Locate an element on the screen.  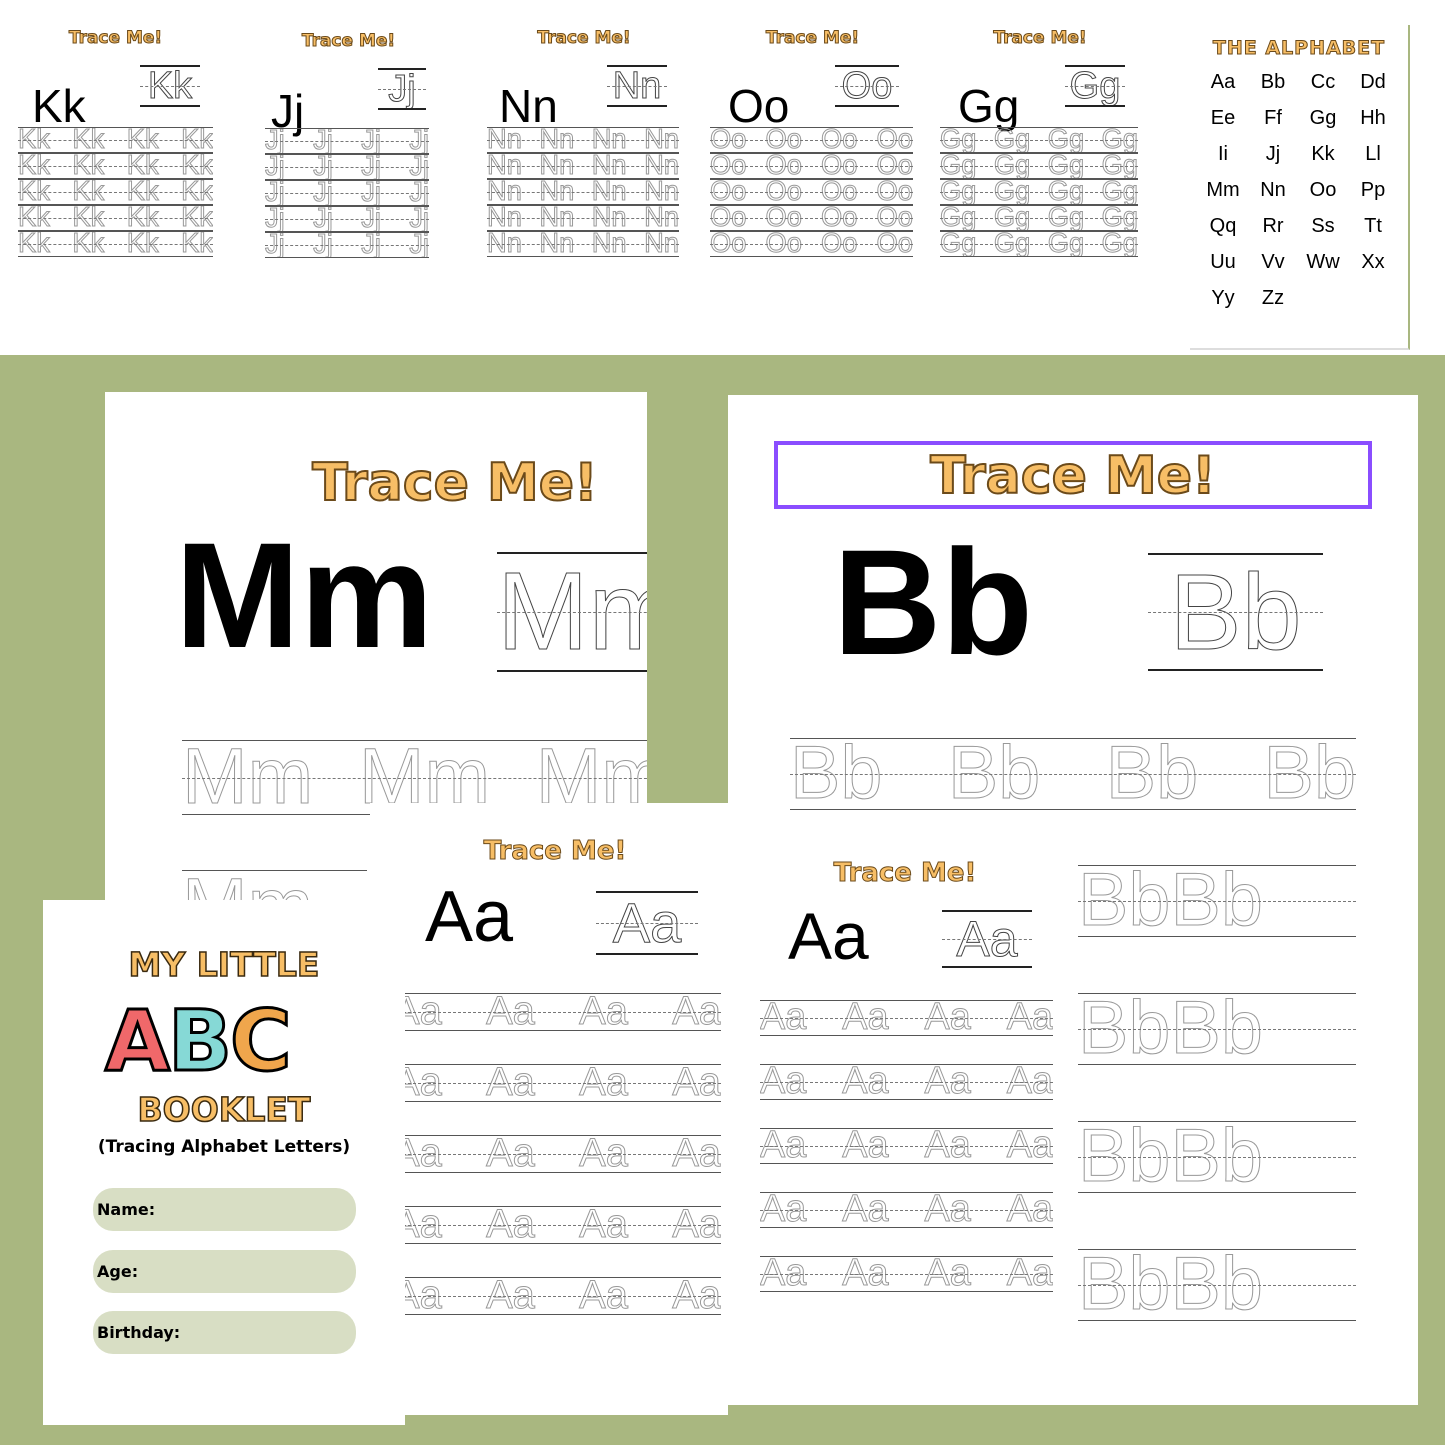
trace-row: Oo Oo Oo Oo is located at coordinates (811, 140).